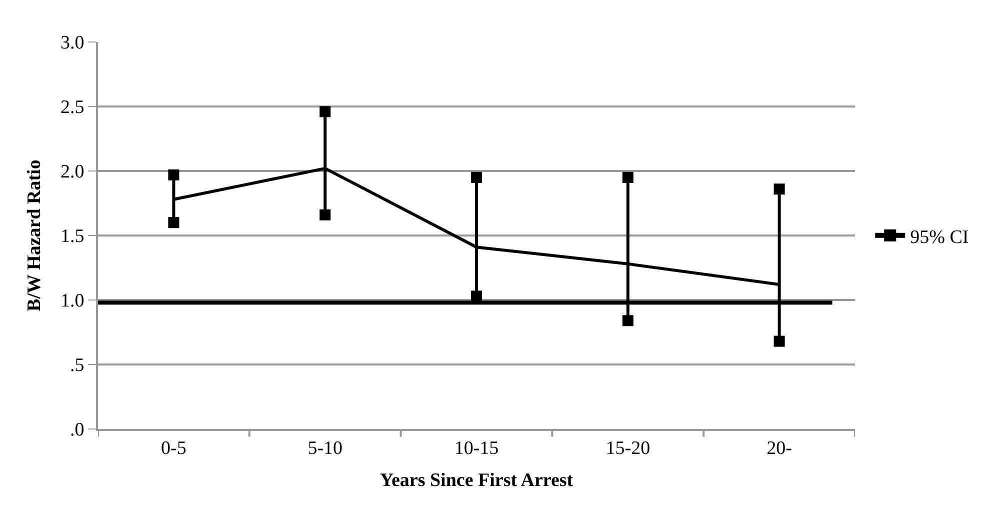 This screenshot has height=509, width=1000. What do you see at coordinates (77, 365) in the screenshot?
I see `y-tick-label: .5` at bounding box center [77, 365].